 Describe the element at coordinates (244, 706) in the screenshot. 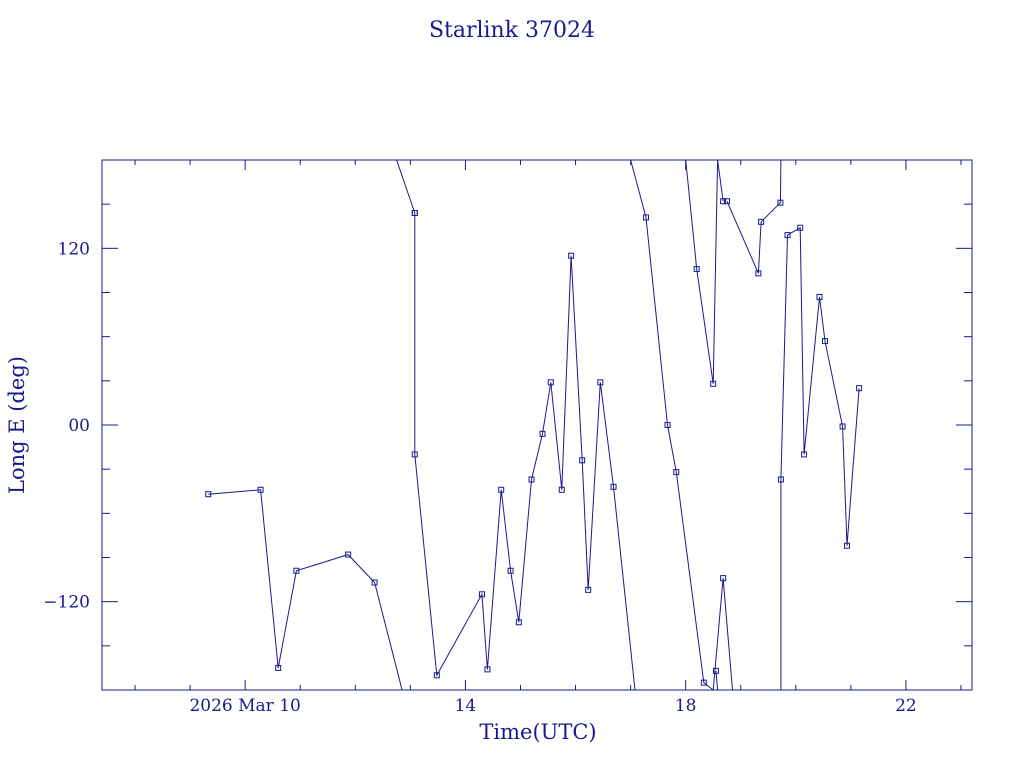

I see `x-tick-label: 2026 Mar 10` at that location.